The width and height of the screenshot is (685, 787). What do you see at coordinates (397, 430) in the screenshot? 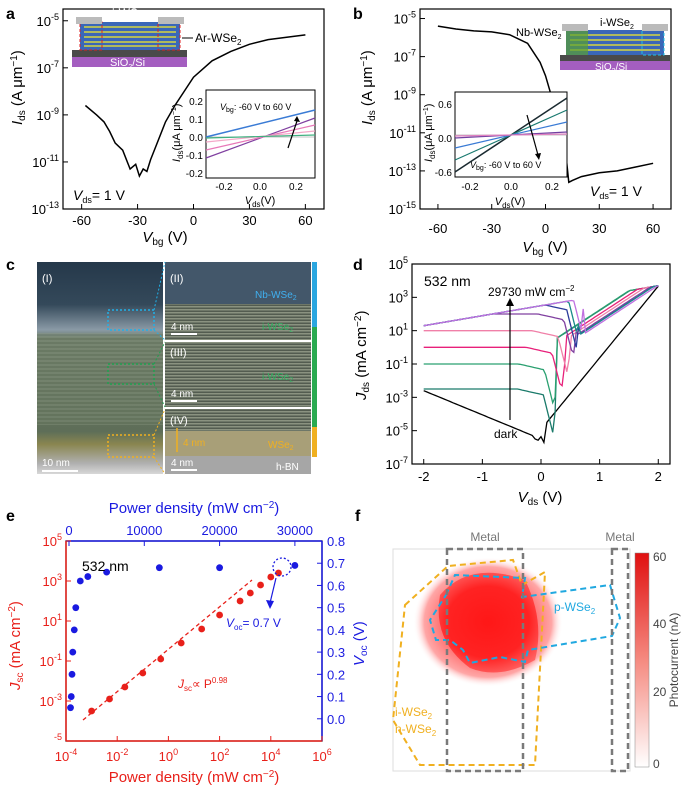
I see `panel-d-y-tick-label: 10⁻⁵` at bounding box center [397, 430].